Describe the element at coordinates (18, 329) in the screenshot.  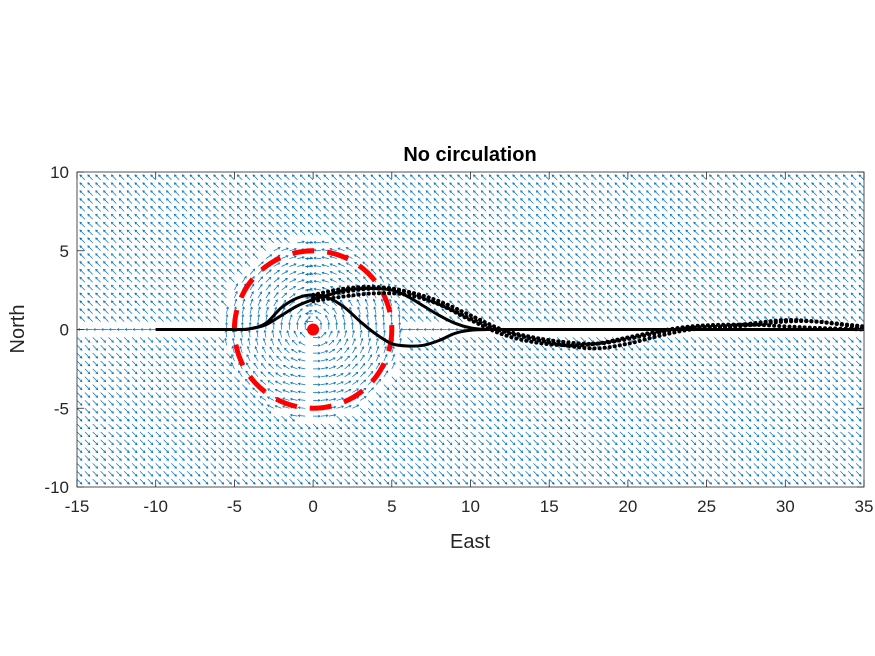
I see `y-axis-label: North` at that location.